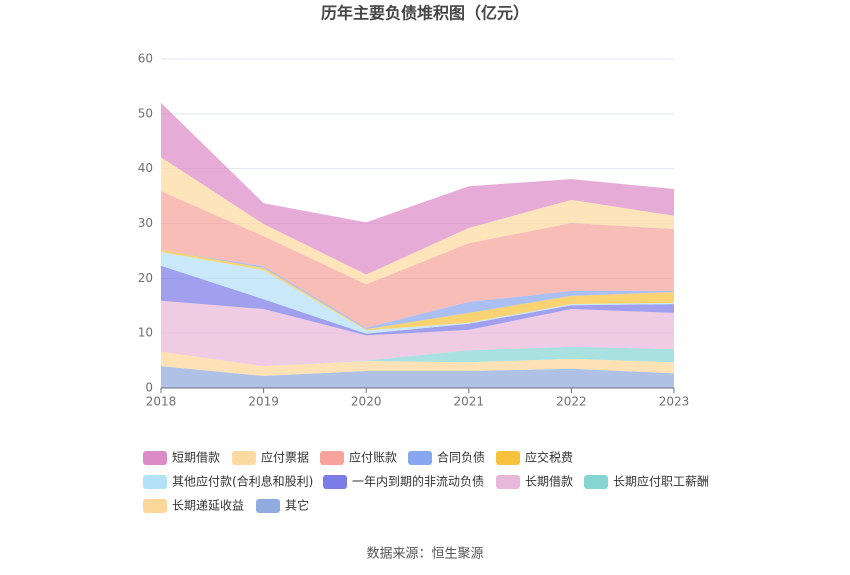 This screenshot has width=850, height=575. I want to click on legend-item-8: 长期借款, so click(534, 482).